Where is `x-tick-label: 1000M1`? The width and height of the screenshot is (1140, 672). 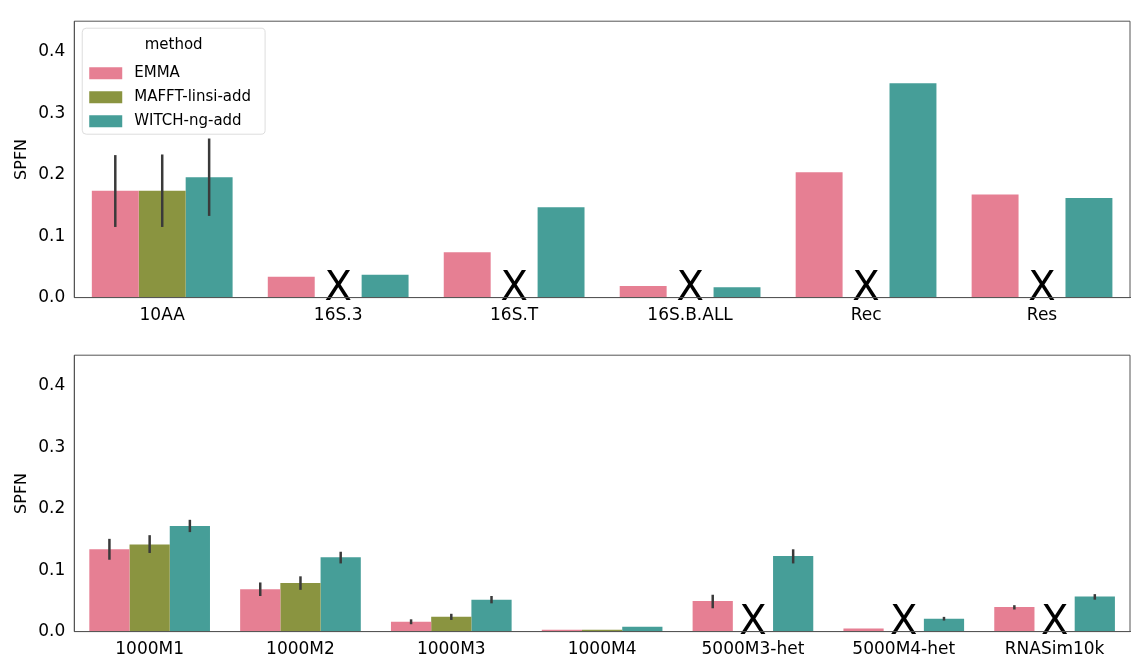
x-tick-label: 1000M1 is located at coordinates (150, 648).